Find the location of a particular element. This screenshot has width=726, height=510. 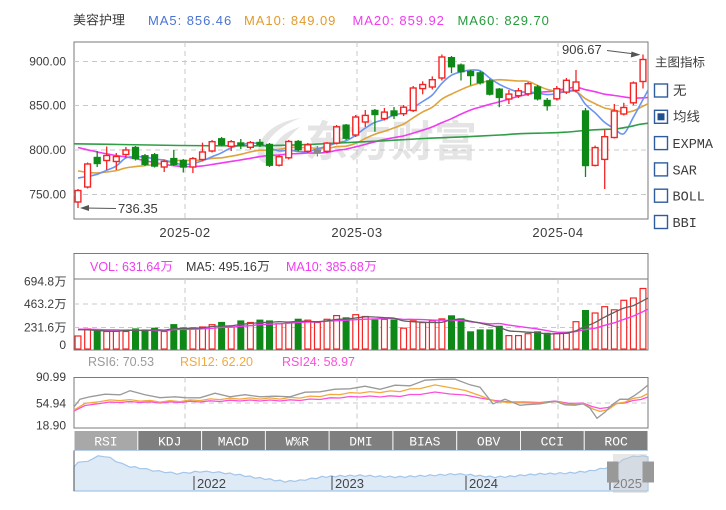

svg-text: BBI is located at coordinates (685, 224).